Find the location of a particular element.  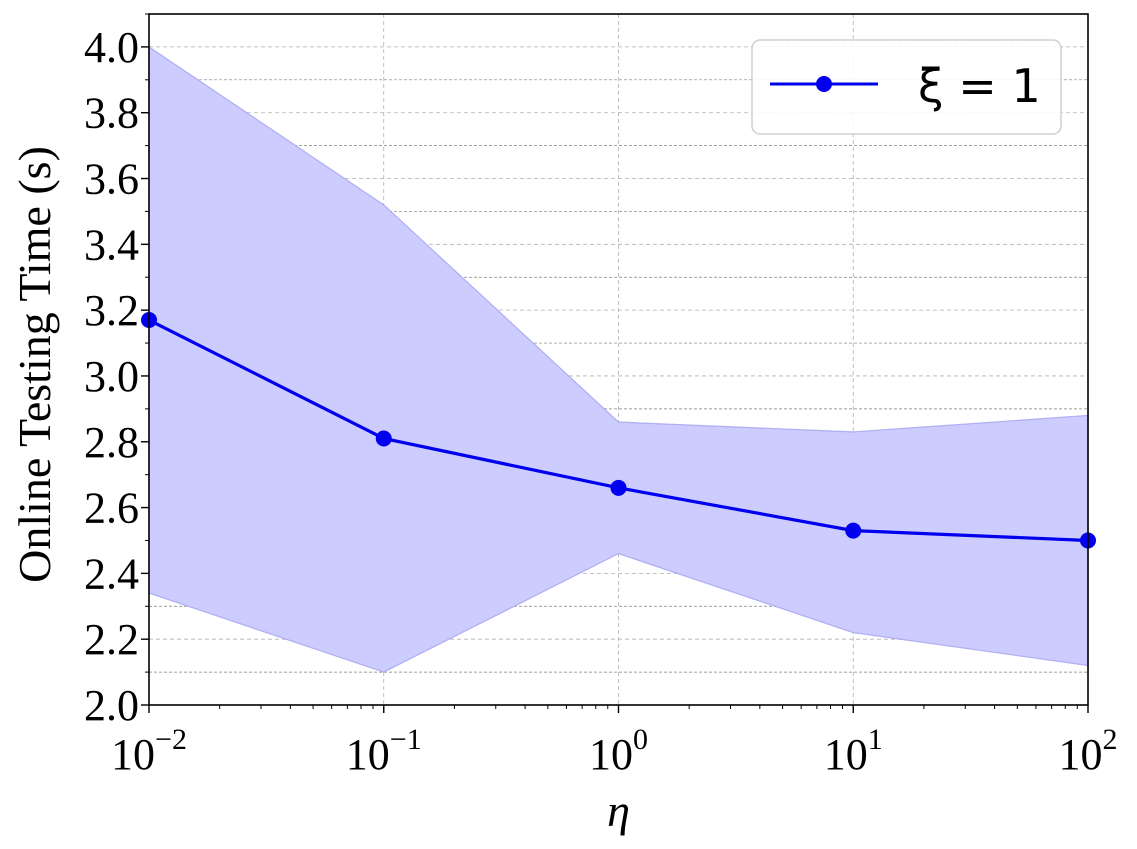

y-tick-label: 3.8 is located at coordinates (111, 113).